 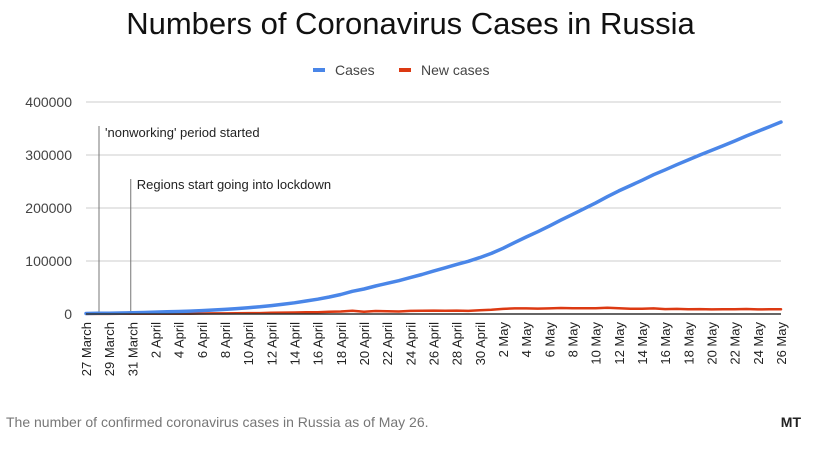 What do you see at coordinates (318, 343) in the screenshot?
I see `x-tick-label: 16 April` at bounding box center [318, 343].